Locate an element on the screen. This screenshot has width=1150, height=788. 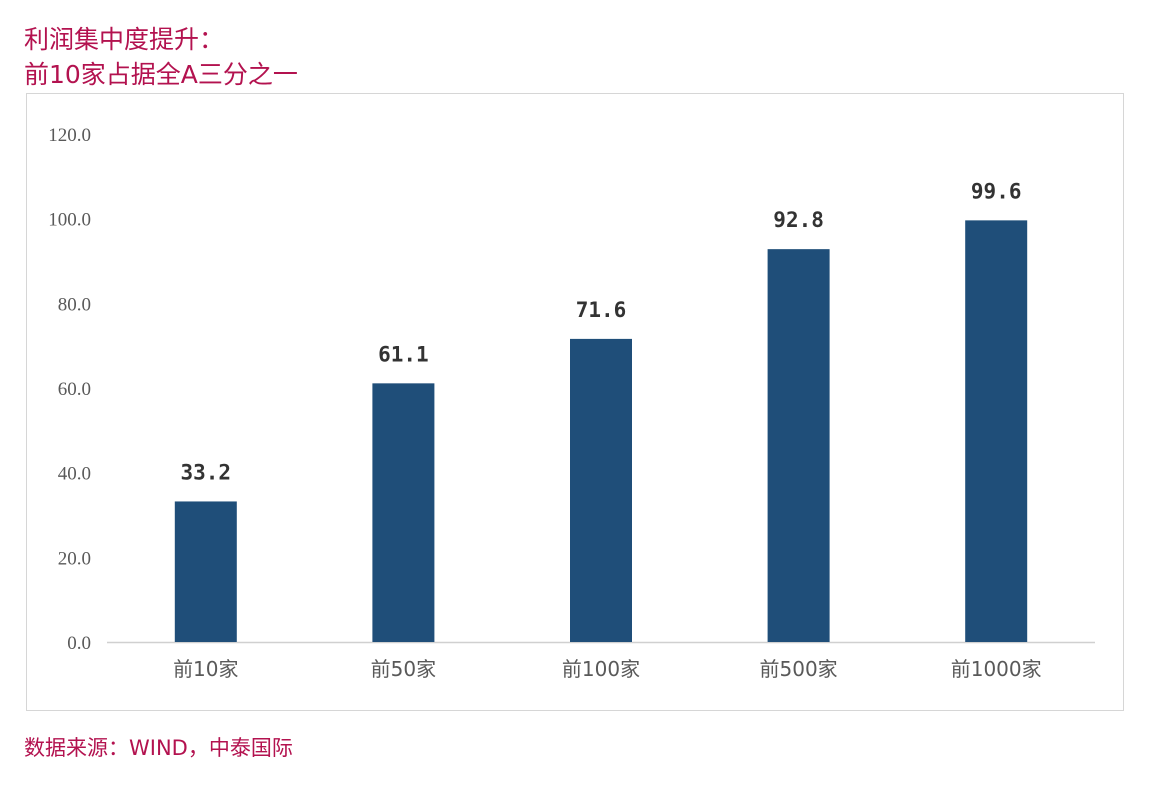
x-tick-label: 前10家 is located at coordinates (205, 669).